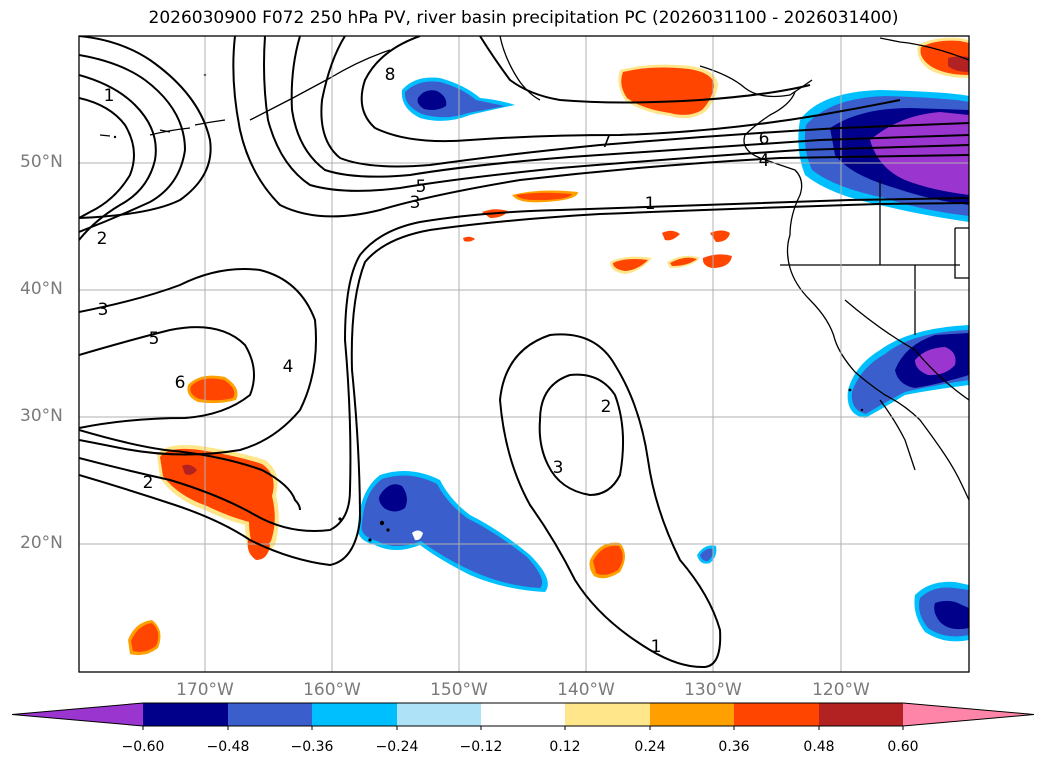  Describe the element at coordinates (332, 690) in the screenshot. I see `lon-label: 160°W` at that location.